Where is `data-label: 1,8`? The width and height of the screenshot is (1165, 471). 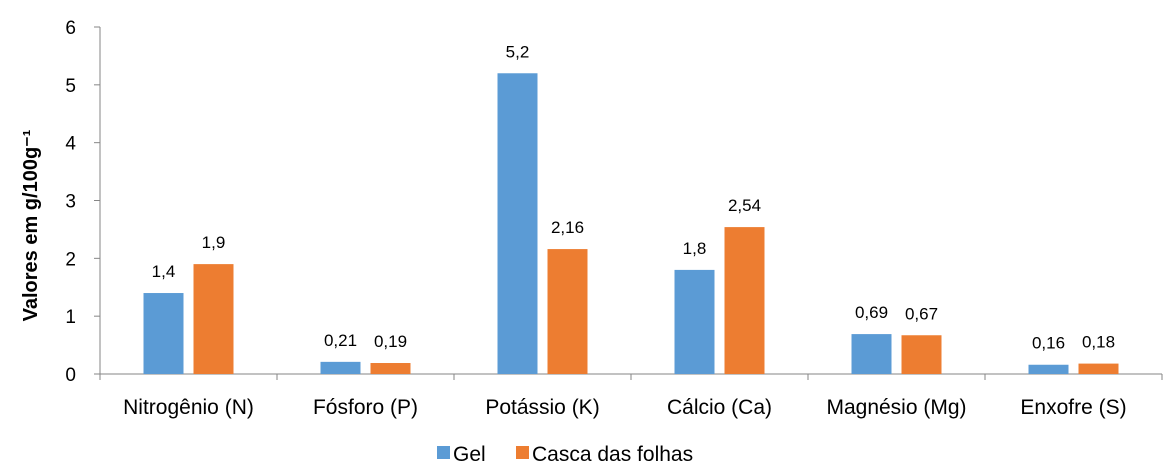
data-label: 1,8 is located at coordinates (695, 248).